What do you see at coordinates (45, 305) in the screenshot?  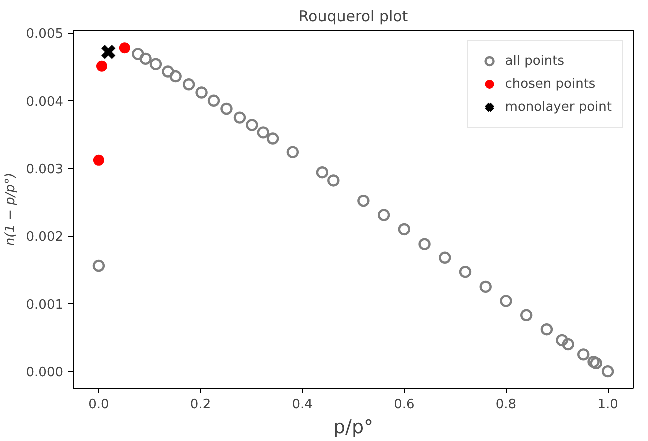 I see `y-tick-label: 0.001` at bounding box center [45, 305].